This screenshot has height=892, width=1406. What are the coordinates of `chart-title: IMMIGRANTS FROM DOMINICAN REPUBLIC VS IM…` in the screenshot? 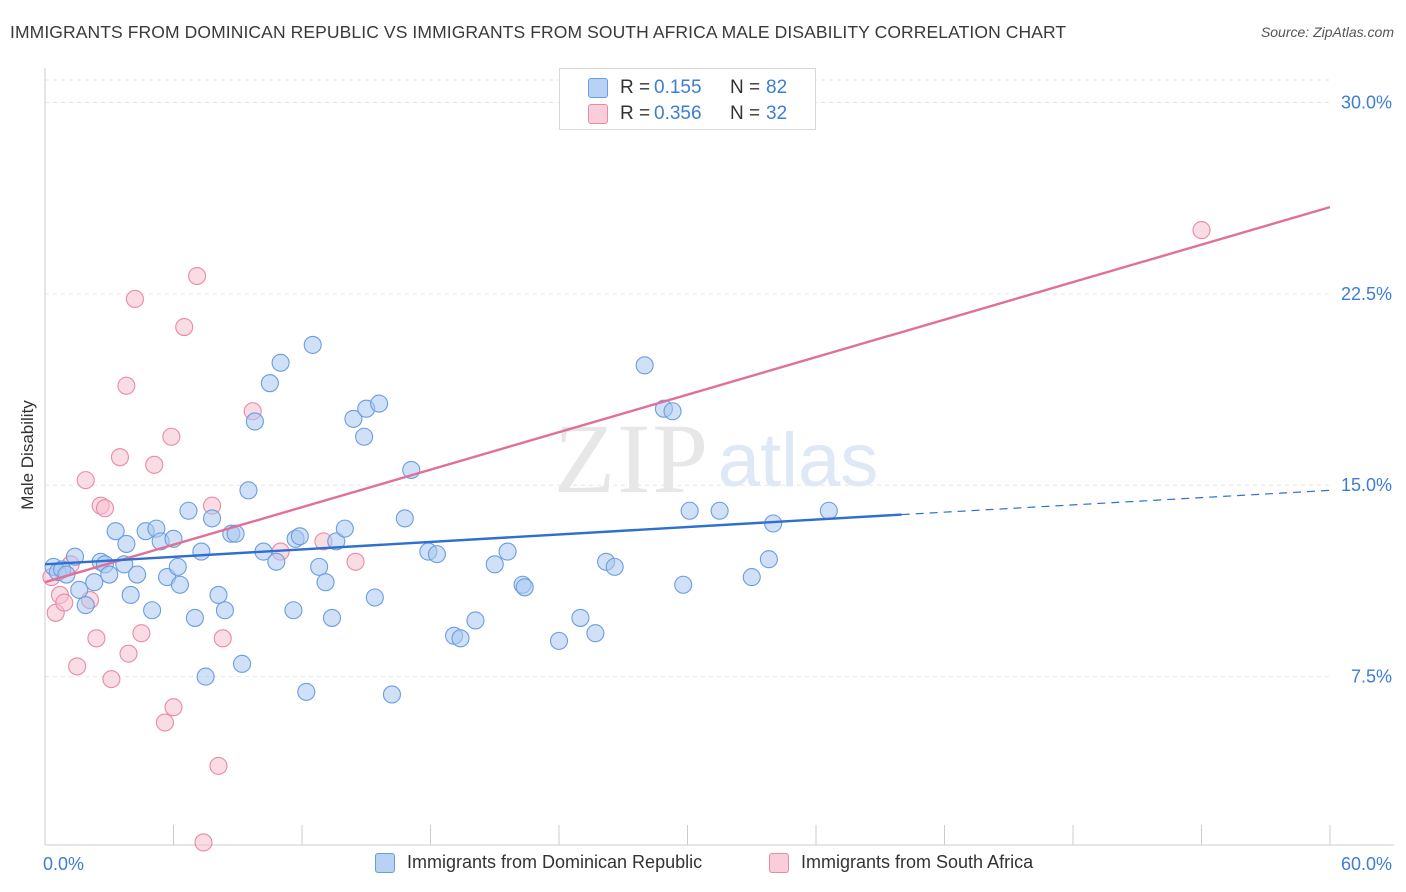 It's located at (538, 32).